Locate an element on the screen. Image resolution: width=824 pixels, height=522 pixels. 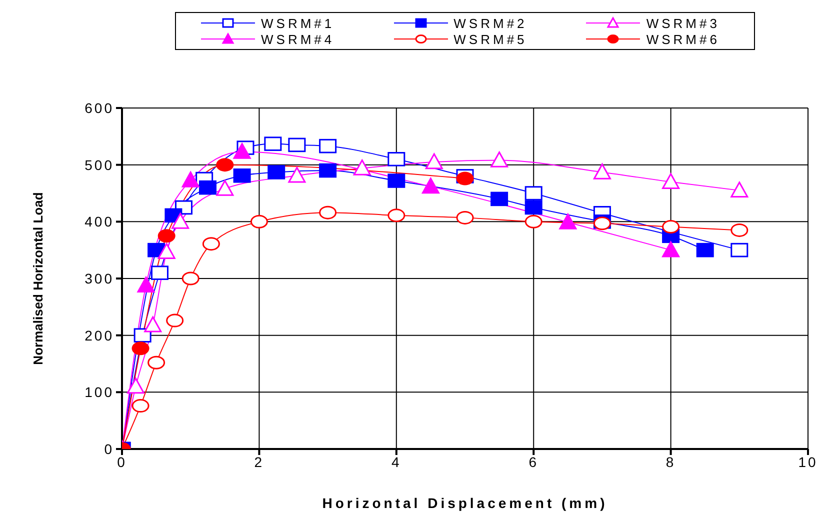
y-tick-label: 200 is located at coordinates (99, 335).